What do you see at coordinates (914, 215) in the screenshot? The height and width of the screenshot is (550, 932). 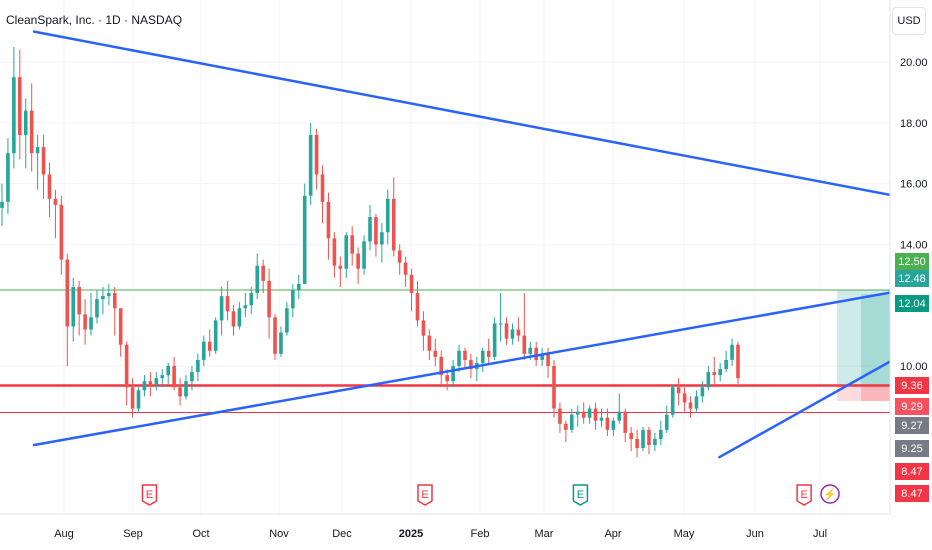 I see `price-axis: 20.00 18.00 16.00 14.00 10.00` at bounding box center [914, 215].